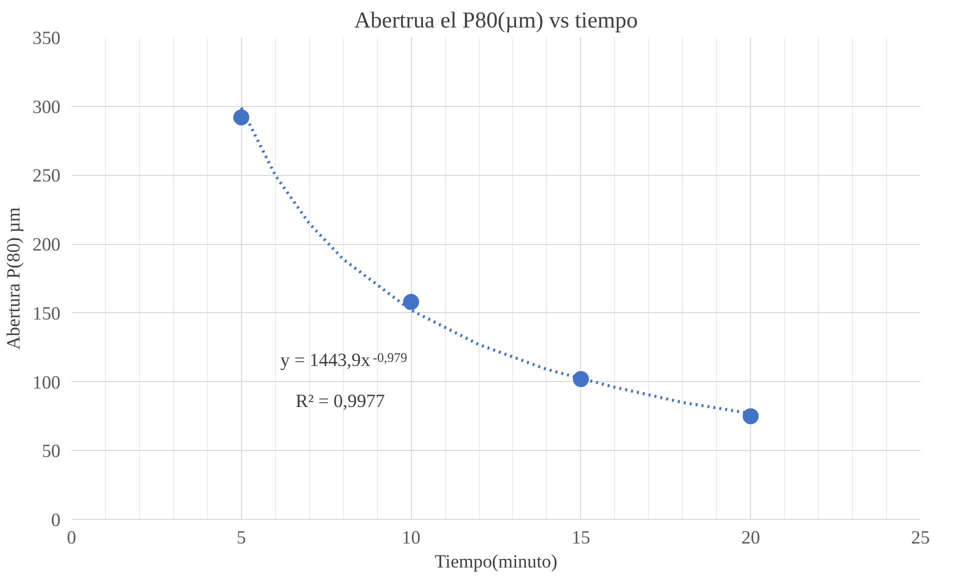 The height and width of the screenshot is (580, 955). What do you see at coordinates (55, 520) in the screenshot?
I see `y-tick-label: 0` at bounding box center [55, 520].